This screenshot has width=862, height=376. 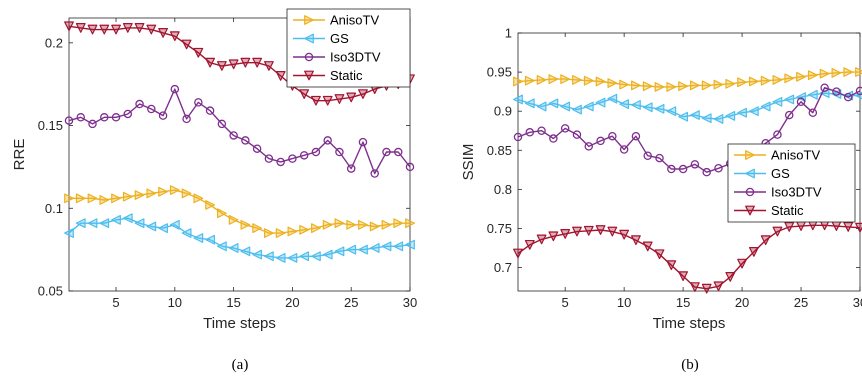 I want to click on x-tick-label: 15, so click(x=683, y=302).